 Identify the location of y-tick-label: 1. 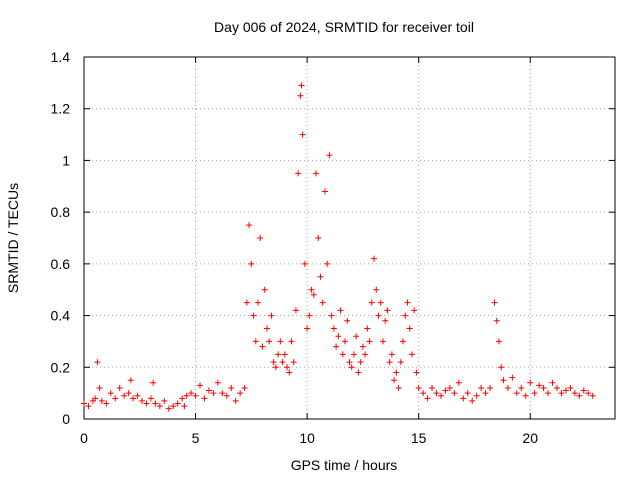
(66, 160).